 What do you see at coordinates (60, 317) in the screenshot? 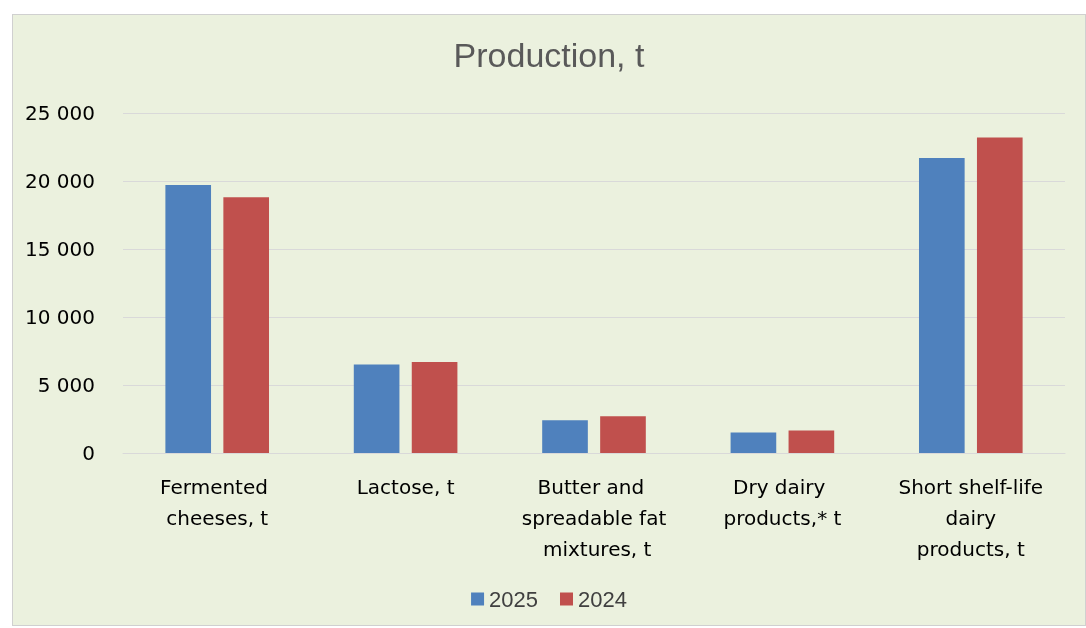
I see `y-tick-label: 10 000` at bounding box center [60, 317].